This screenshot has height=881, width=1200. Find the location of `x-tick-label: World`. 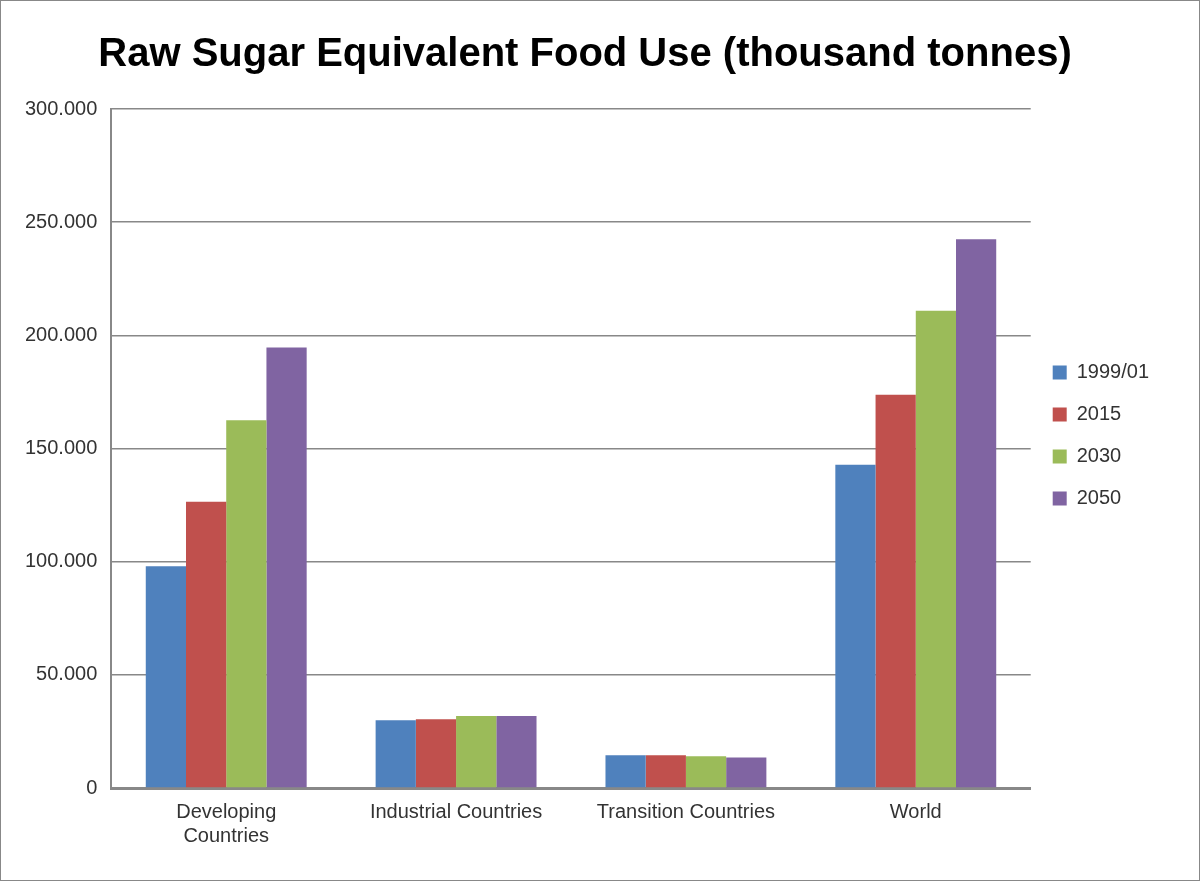

x-tick-label: World is located at coordinates (915, 810).